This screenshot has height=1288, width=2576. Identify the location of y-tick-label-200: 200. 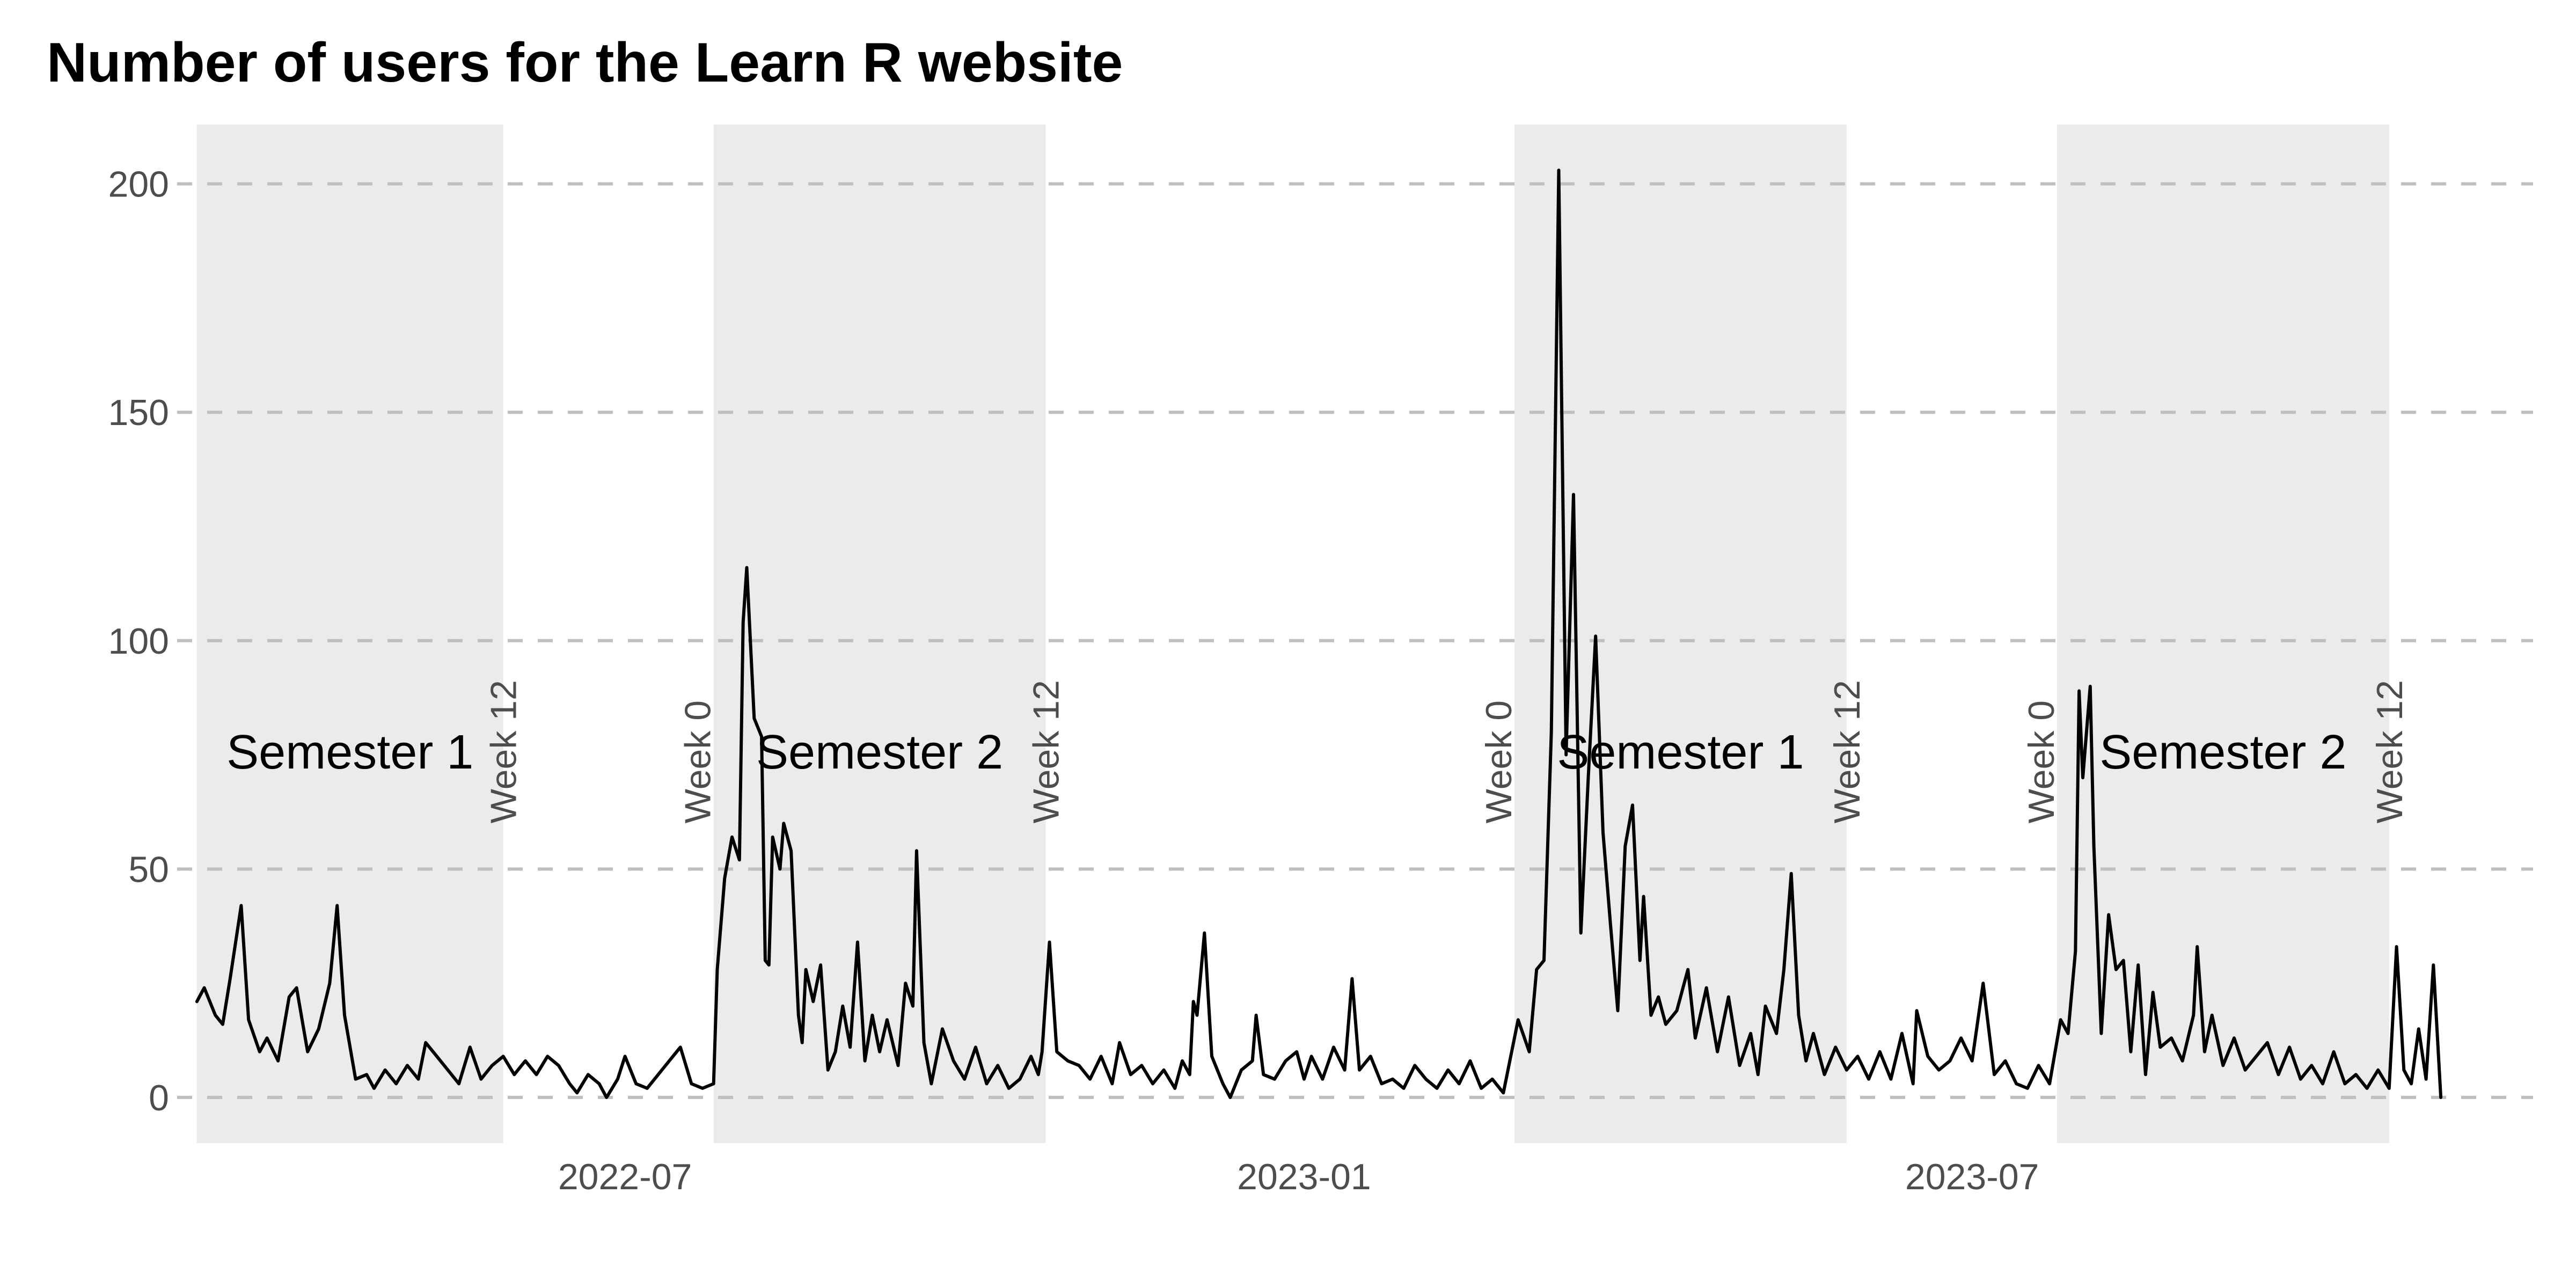
(138, 184).